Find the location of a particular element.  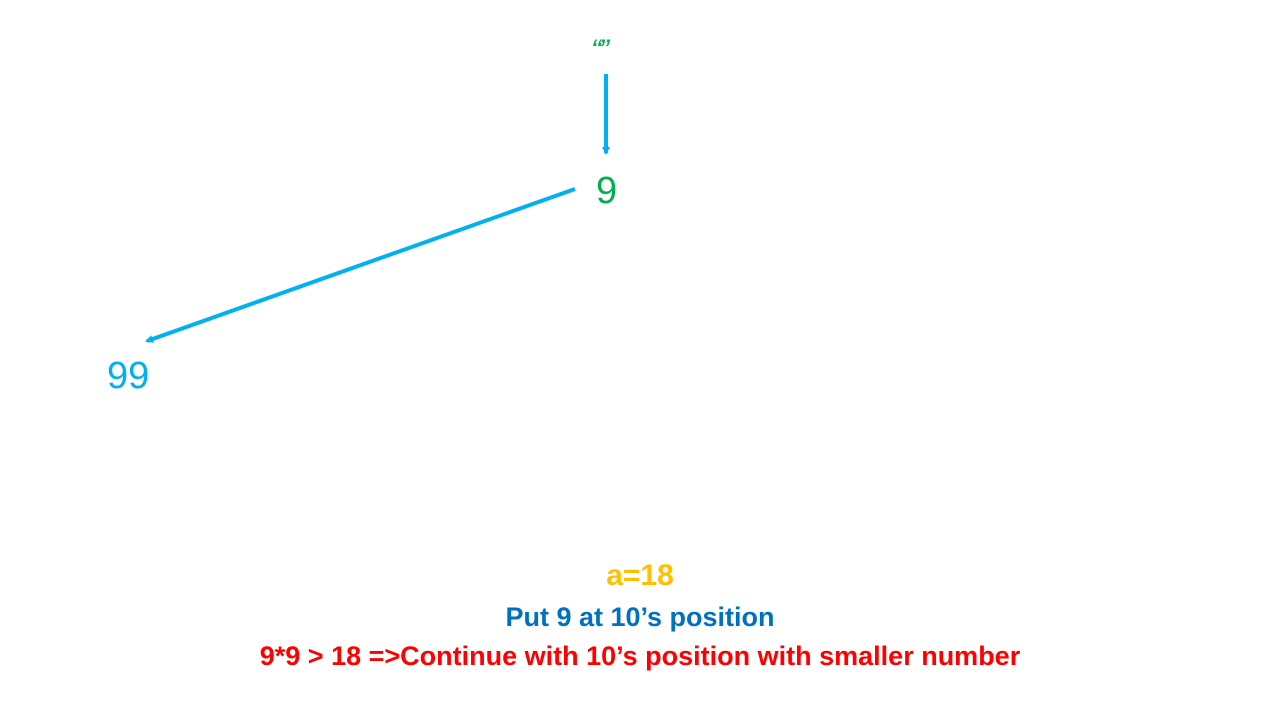

variable-caption: a=18 is located at coordinates (640, 575).